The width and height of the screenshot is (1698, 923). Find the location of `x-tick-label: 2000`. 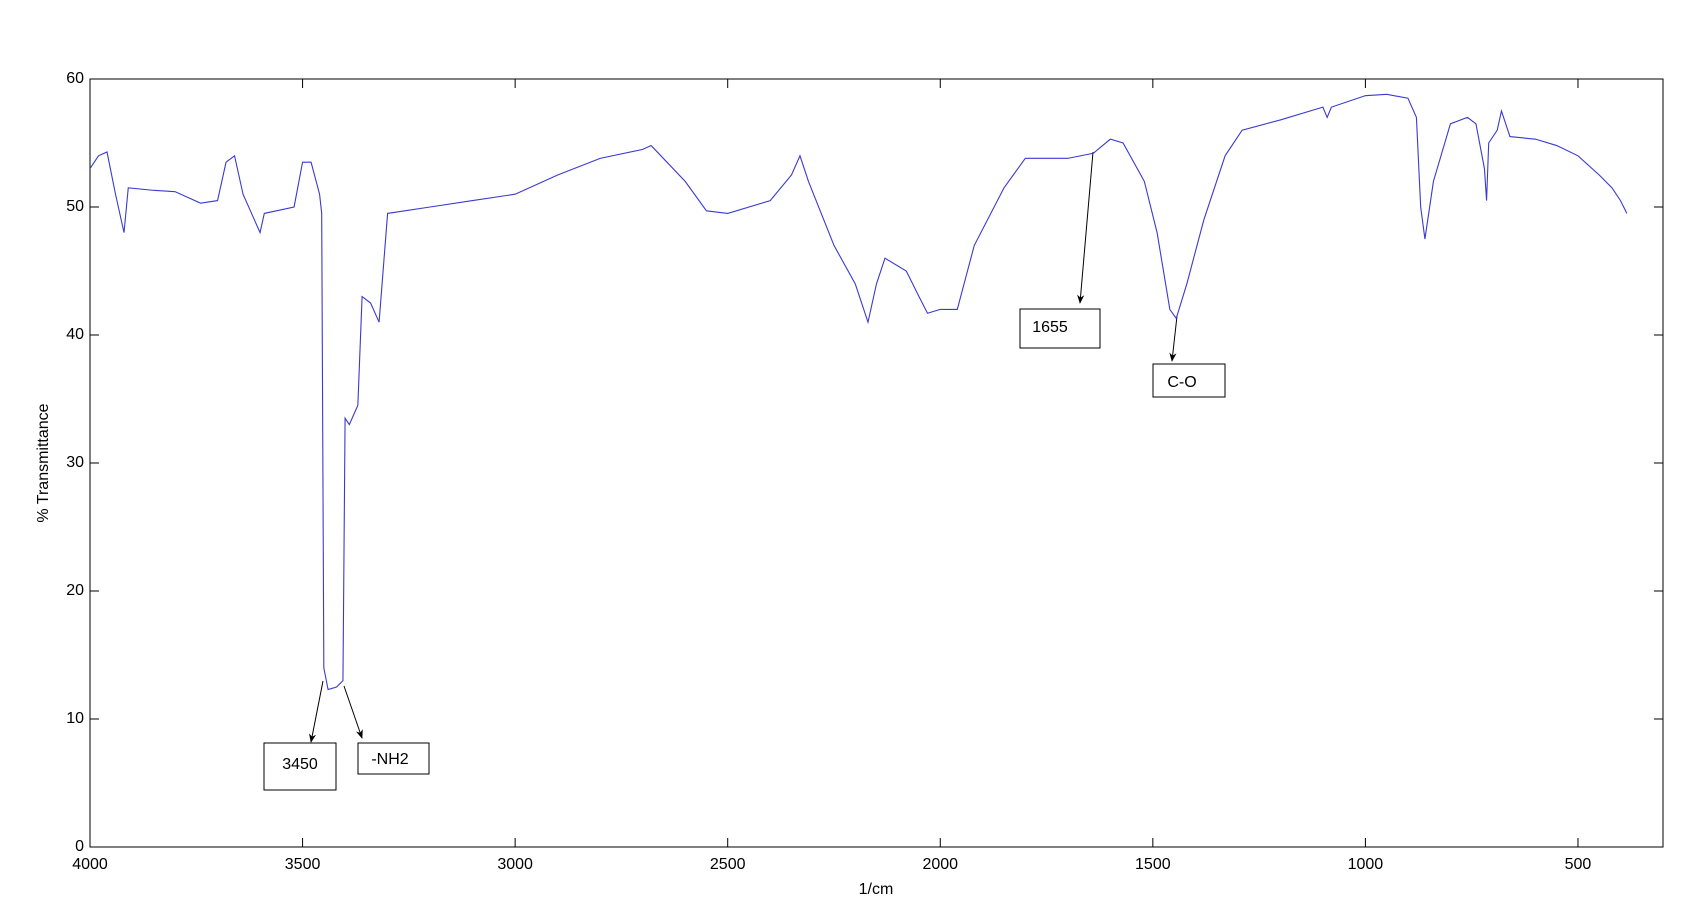

x-tick-label: 2000 is located at coordinates (940, 864).